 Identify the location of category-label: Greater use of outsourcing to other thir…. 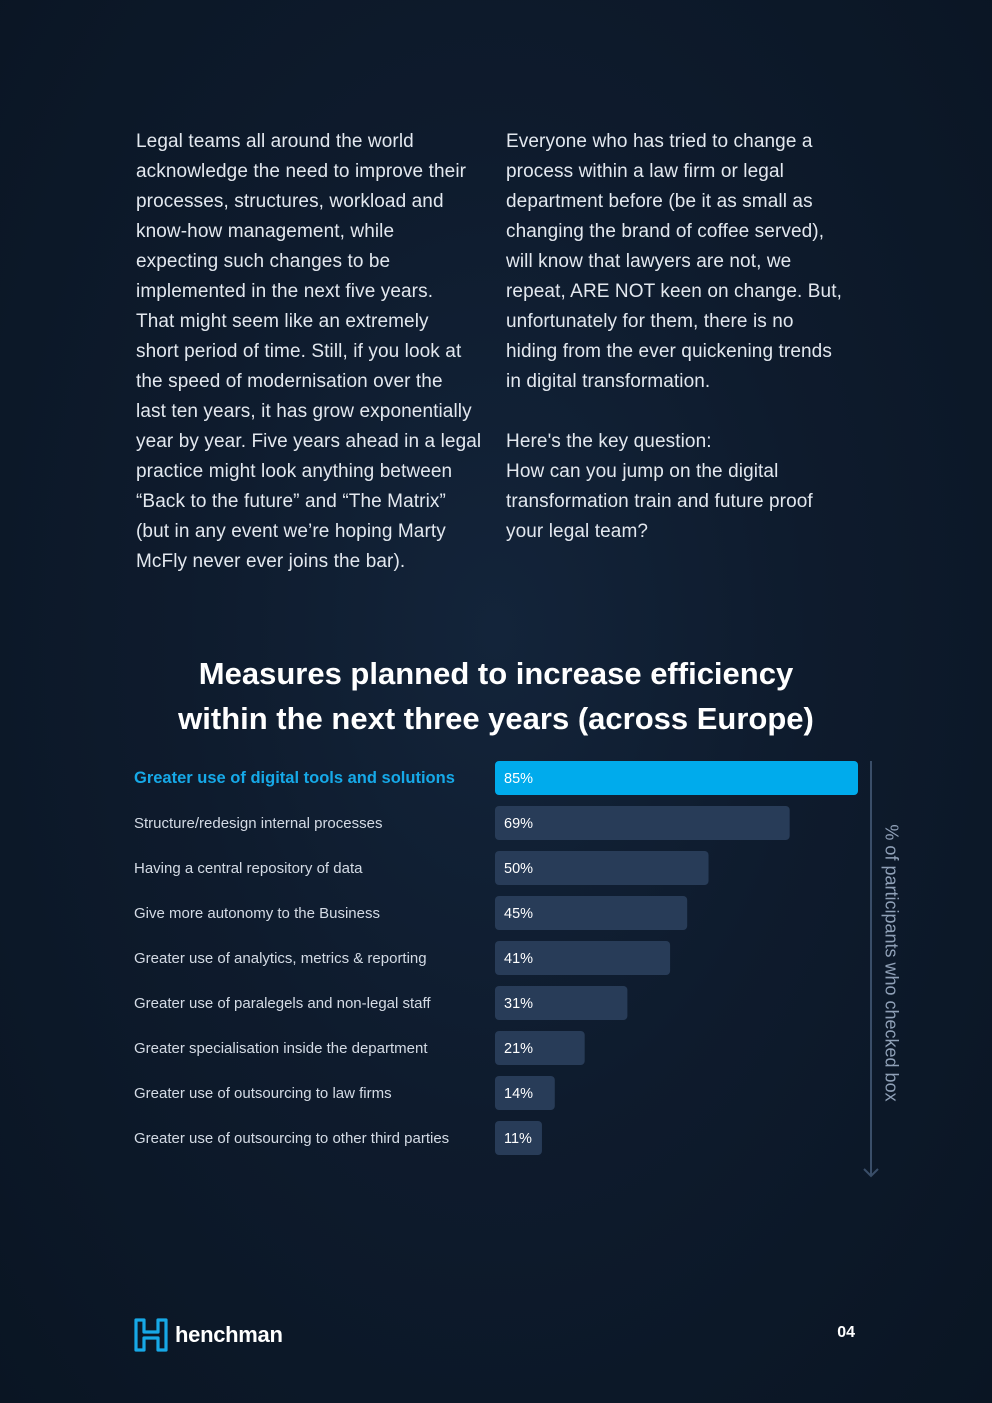
(291, 1138).